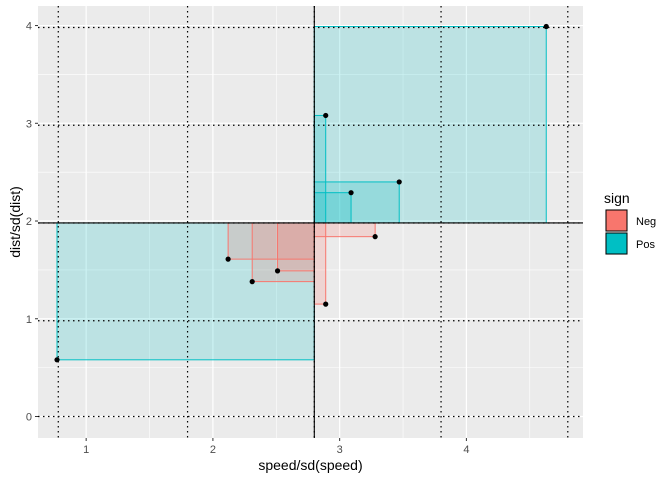 The height and width of the screenshot is (480, 672). I want to click on legend-label-neg: Neg, so click(646, 222).